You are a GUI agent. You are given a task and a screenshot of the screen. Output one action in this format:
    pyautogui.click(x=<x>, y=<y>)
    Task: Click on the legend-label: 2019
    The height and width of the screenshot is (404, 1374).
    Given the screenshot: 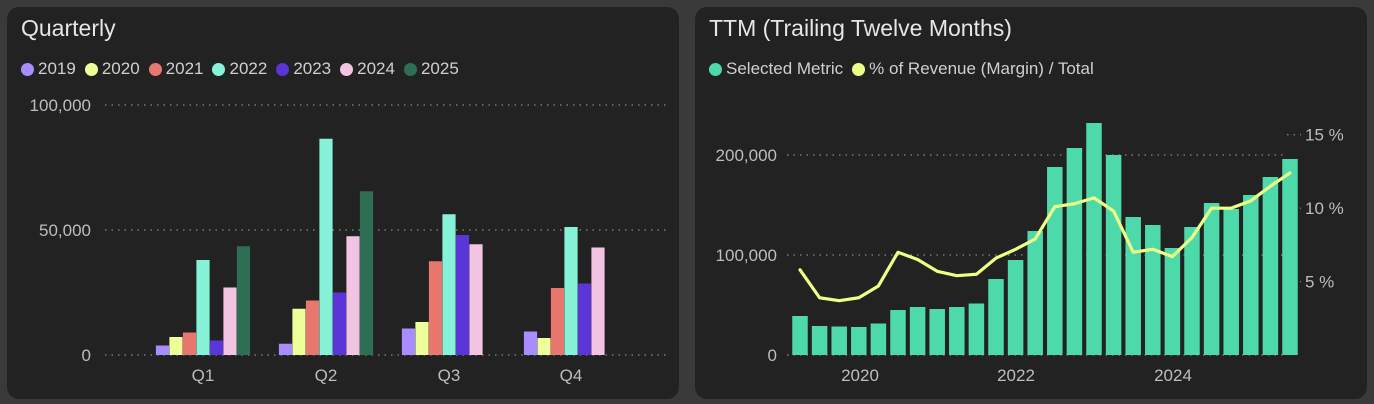 What is the action you would take?
    pyautogui.click(x=57, y=68)
    